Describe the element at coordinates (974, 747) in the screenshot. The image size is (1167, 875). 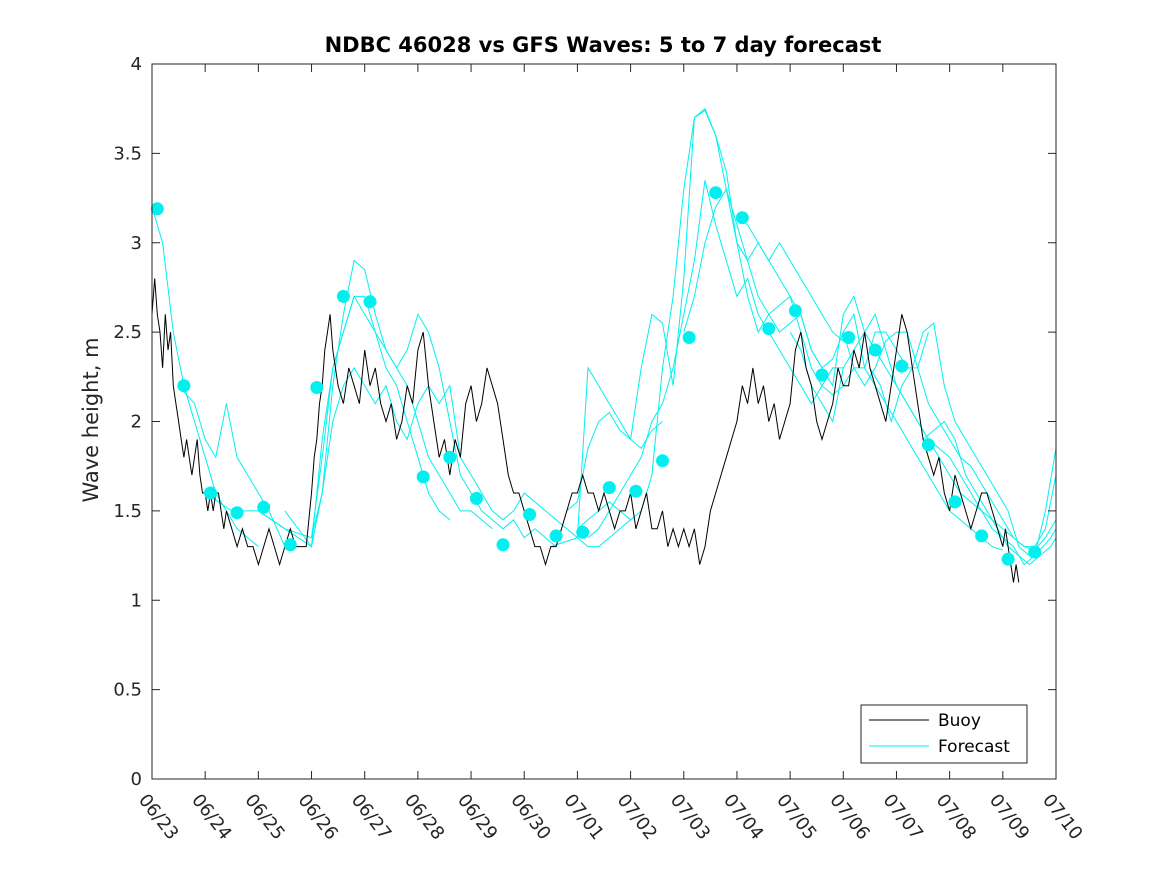
I see `legend-forecast-label: Forecast` at that location.